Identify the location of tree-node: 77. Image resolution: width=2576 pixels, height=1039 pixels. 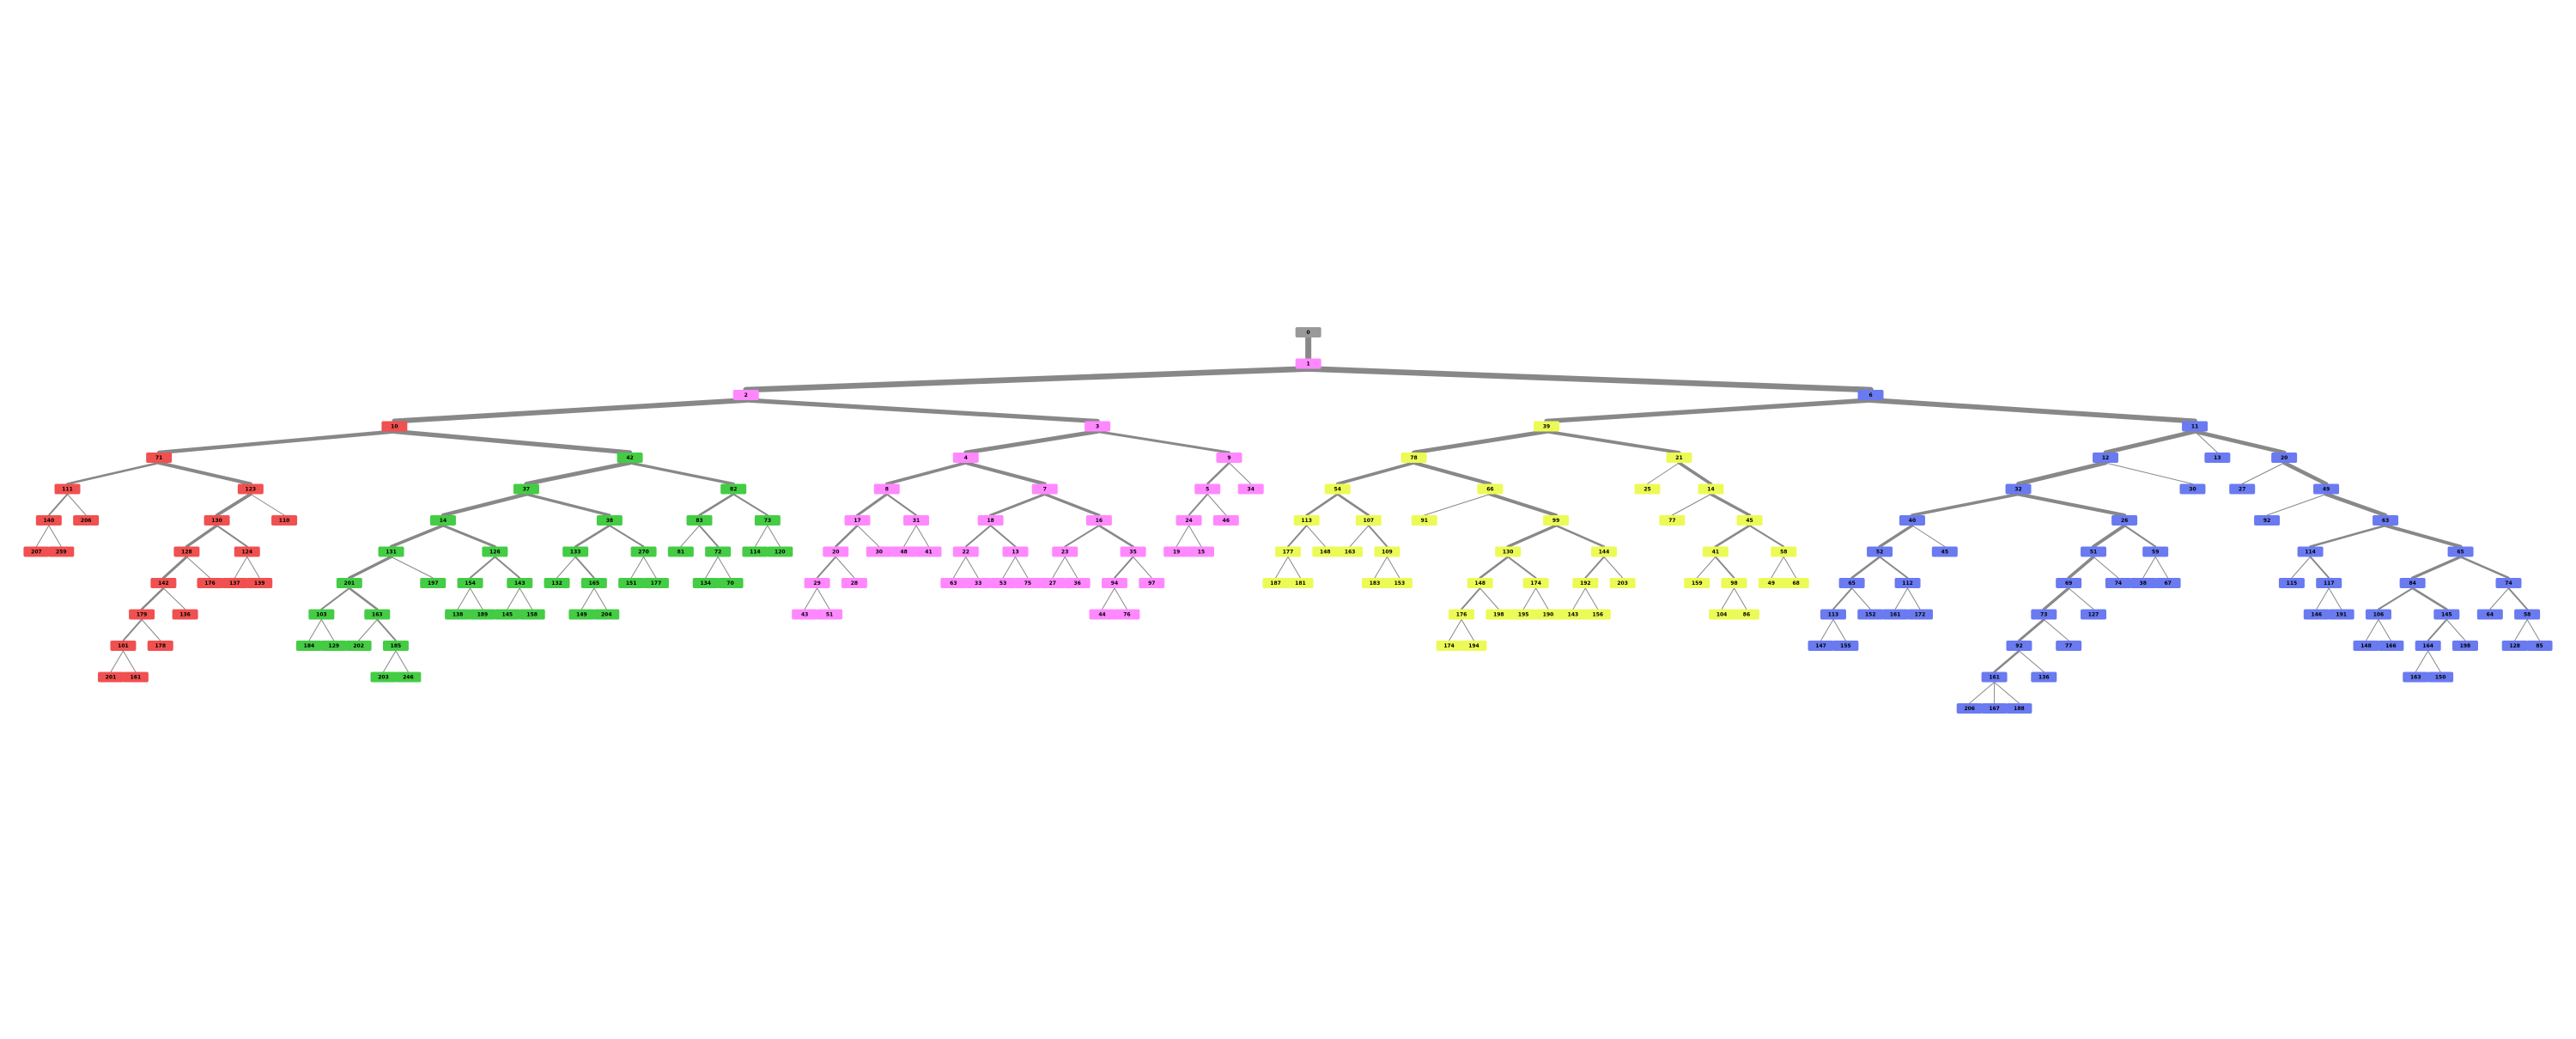
(1672, 520).